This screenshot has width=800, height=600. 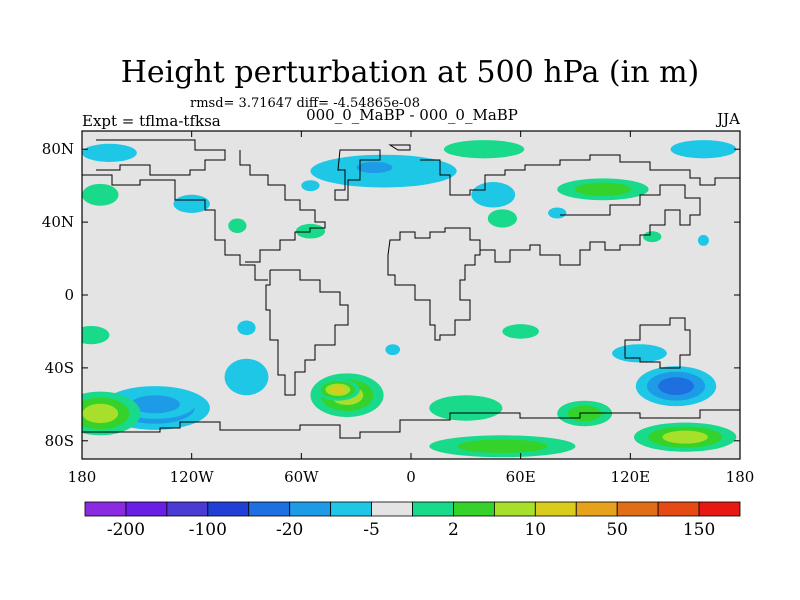 What do you see at coordinates (301, 477) in the screenshot?
I see `x-tick-label: 60W` at bounding box center [301, 477].